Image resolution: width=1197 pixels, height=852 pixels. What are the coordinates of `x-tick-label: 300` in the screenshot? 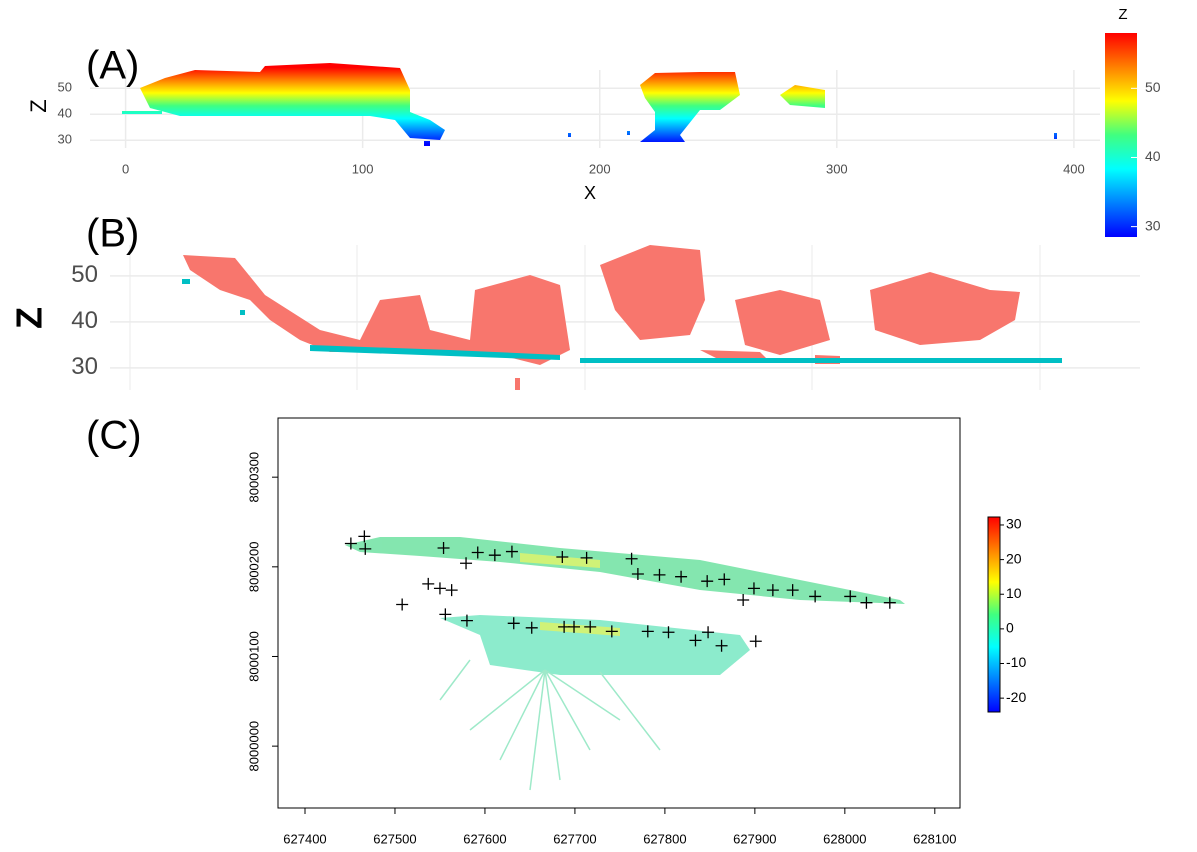 It's located at (837, 168).